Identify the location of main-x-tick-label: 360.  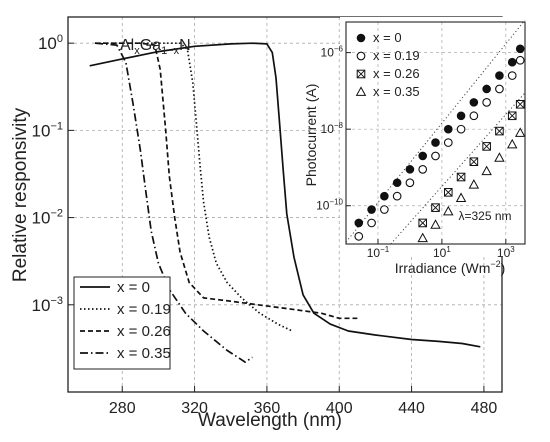
(267, 408).